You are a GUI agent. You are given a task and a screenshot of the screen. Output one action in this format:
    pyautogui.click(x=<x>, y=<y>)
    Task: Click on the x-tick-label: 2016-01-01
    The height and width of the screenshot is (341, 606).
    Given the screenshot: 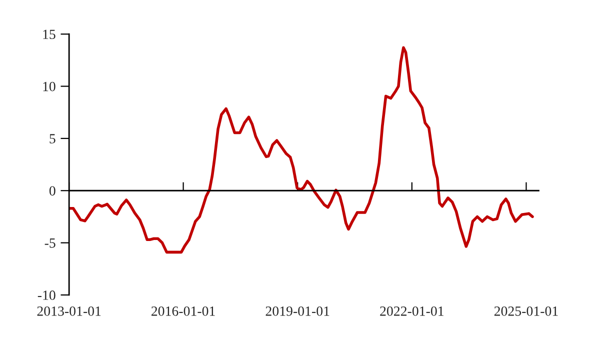 What is the action you would take?
    pyautogui.click(x=183, y=311)
    